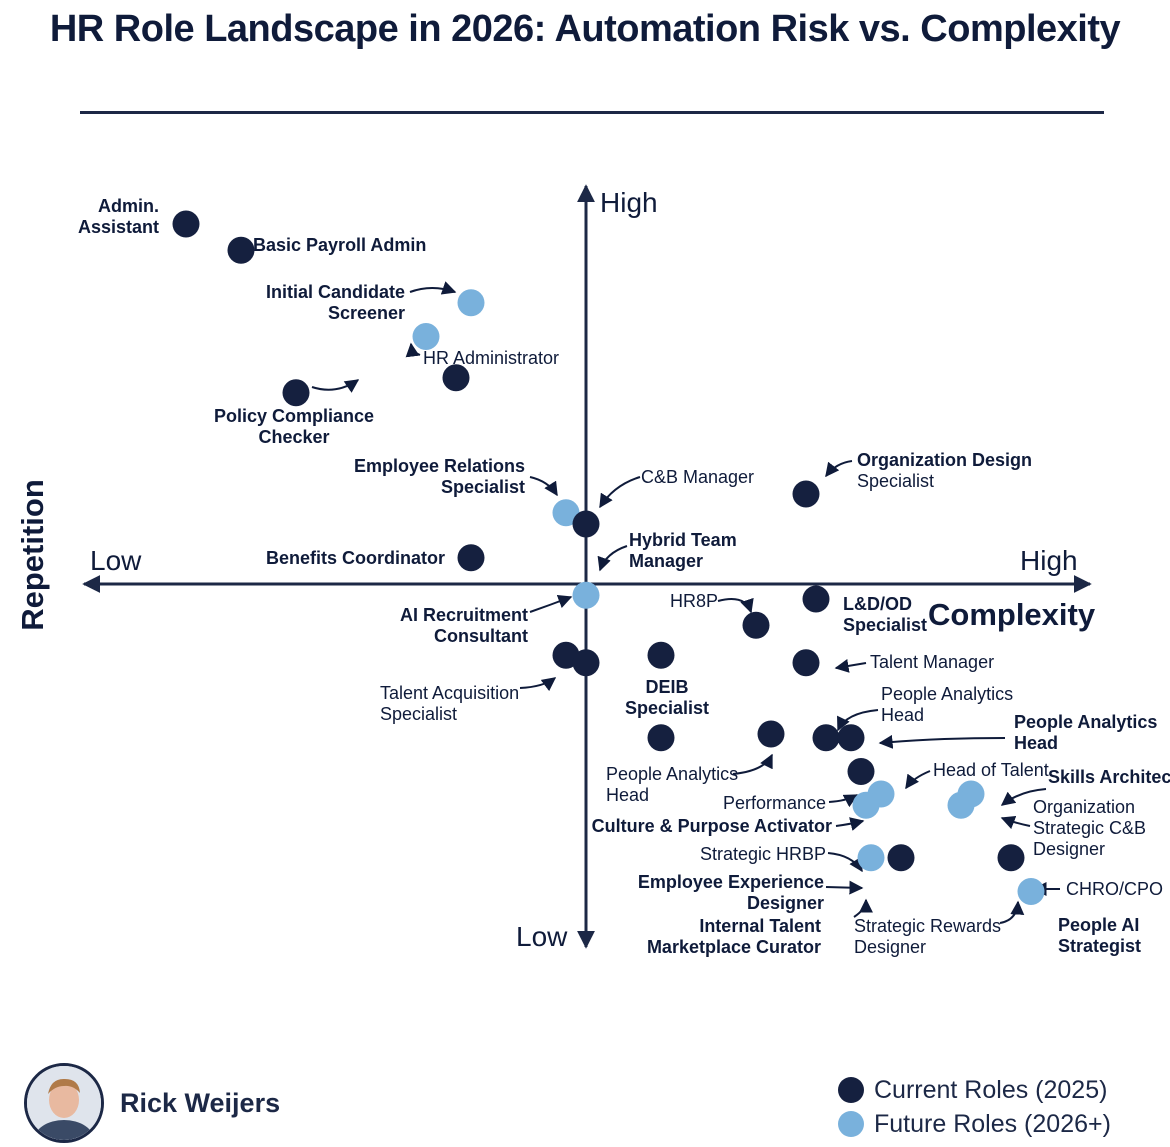  What do you see at coordinates (734, 947) in the screenshot?
I see `role-label-27-line-1: Marketplace Curator` at bounding box center [734, 947].